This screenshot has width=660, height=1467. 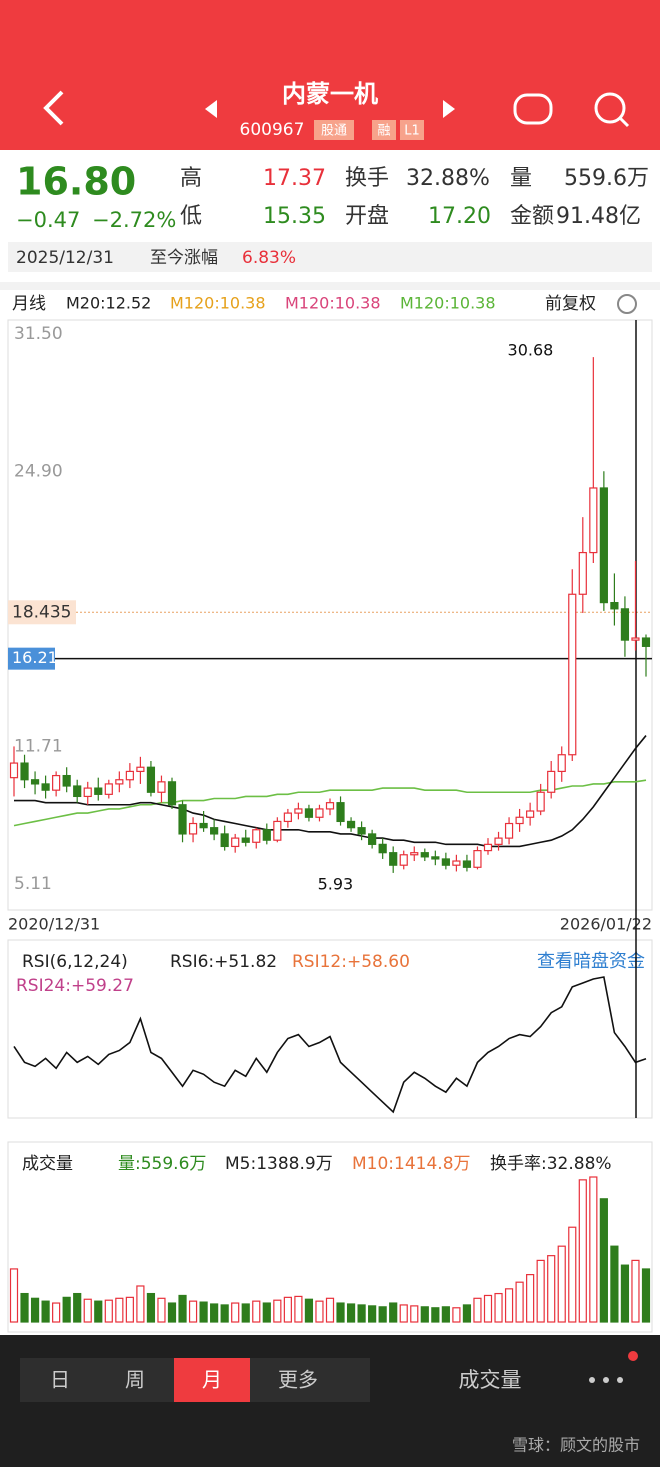 What do you see at coordinates (294, 178) in the screenshot?
I see `value: 17.37` at bounding box center [294, 178].